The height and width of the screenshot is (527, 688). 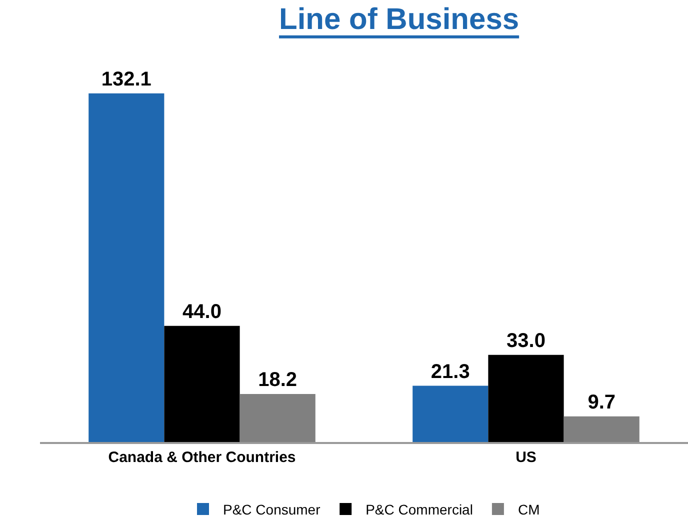 I want to click on legend-label: CM, so click(x=529, y=509).